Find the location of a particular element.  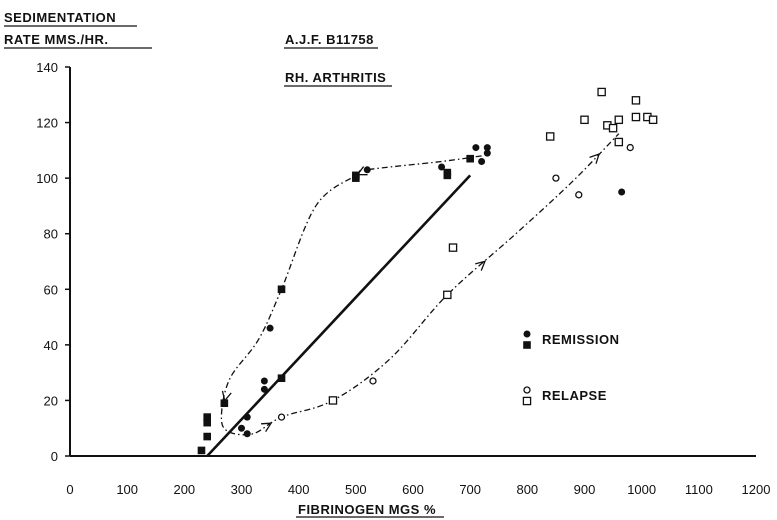

legend-marker-relapse-open-square is located at coordinates (527, 401).